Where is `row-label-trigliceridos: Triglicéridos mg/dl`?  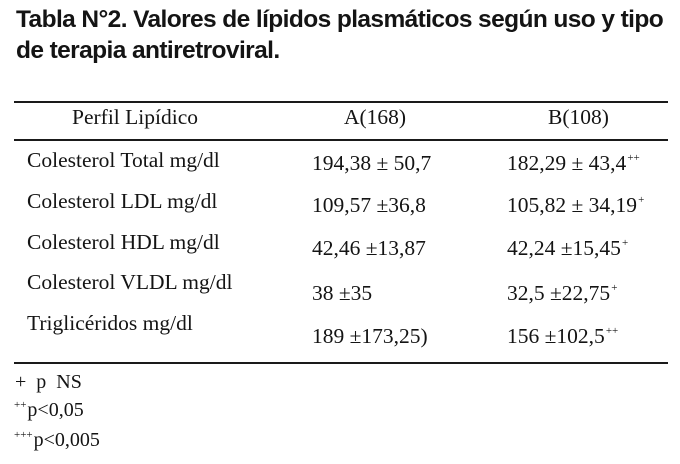
row-label-trigliceridos: Triglicéridos mg/dl is located at coordinates (110, 323).